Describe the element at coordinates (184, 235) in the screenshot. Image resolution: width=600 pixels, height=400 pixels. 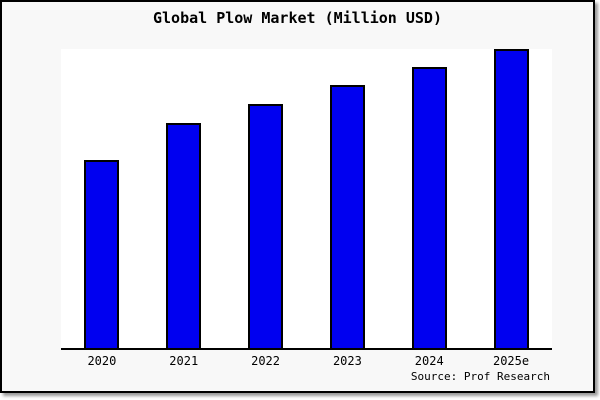
I see `bar-2021` at that location.